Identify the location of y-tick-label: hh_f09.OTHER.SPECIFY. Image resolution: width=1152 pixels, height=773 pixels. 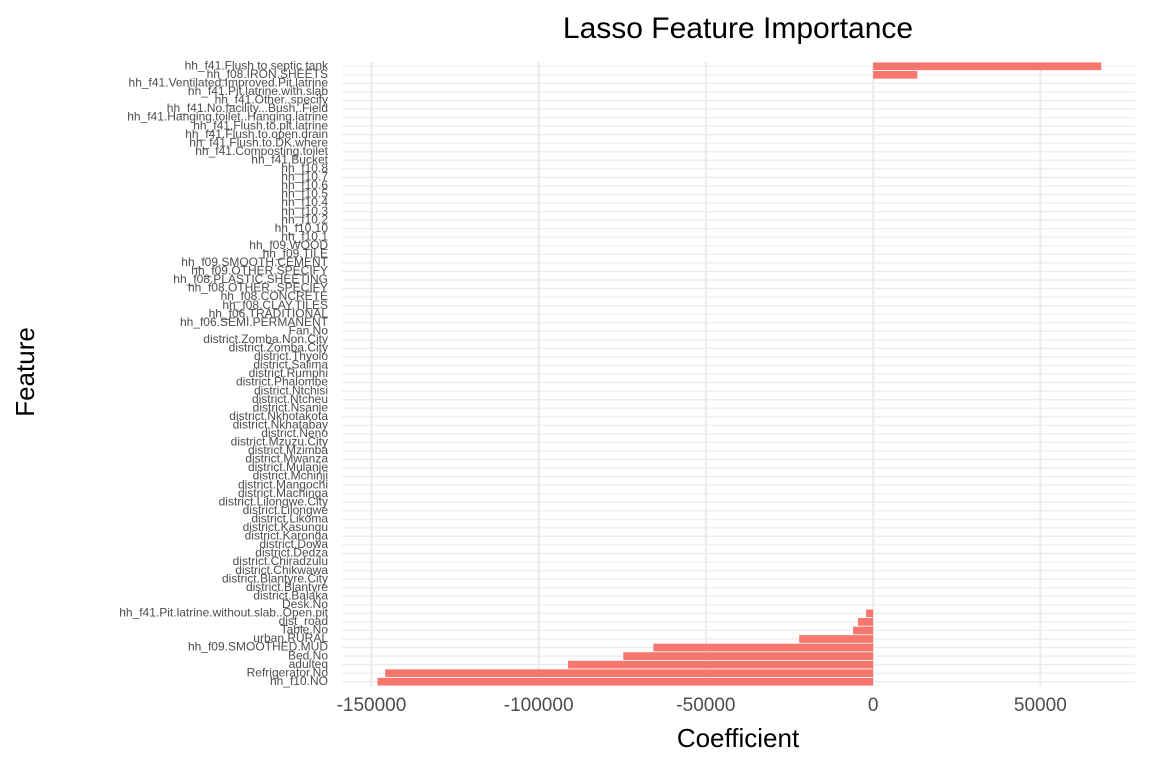
(259, 271).